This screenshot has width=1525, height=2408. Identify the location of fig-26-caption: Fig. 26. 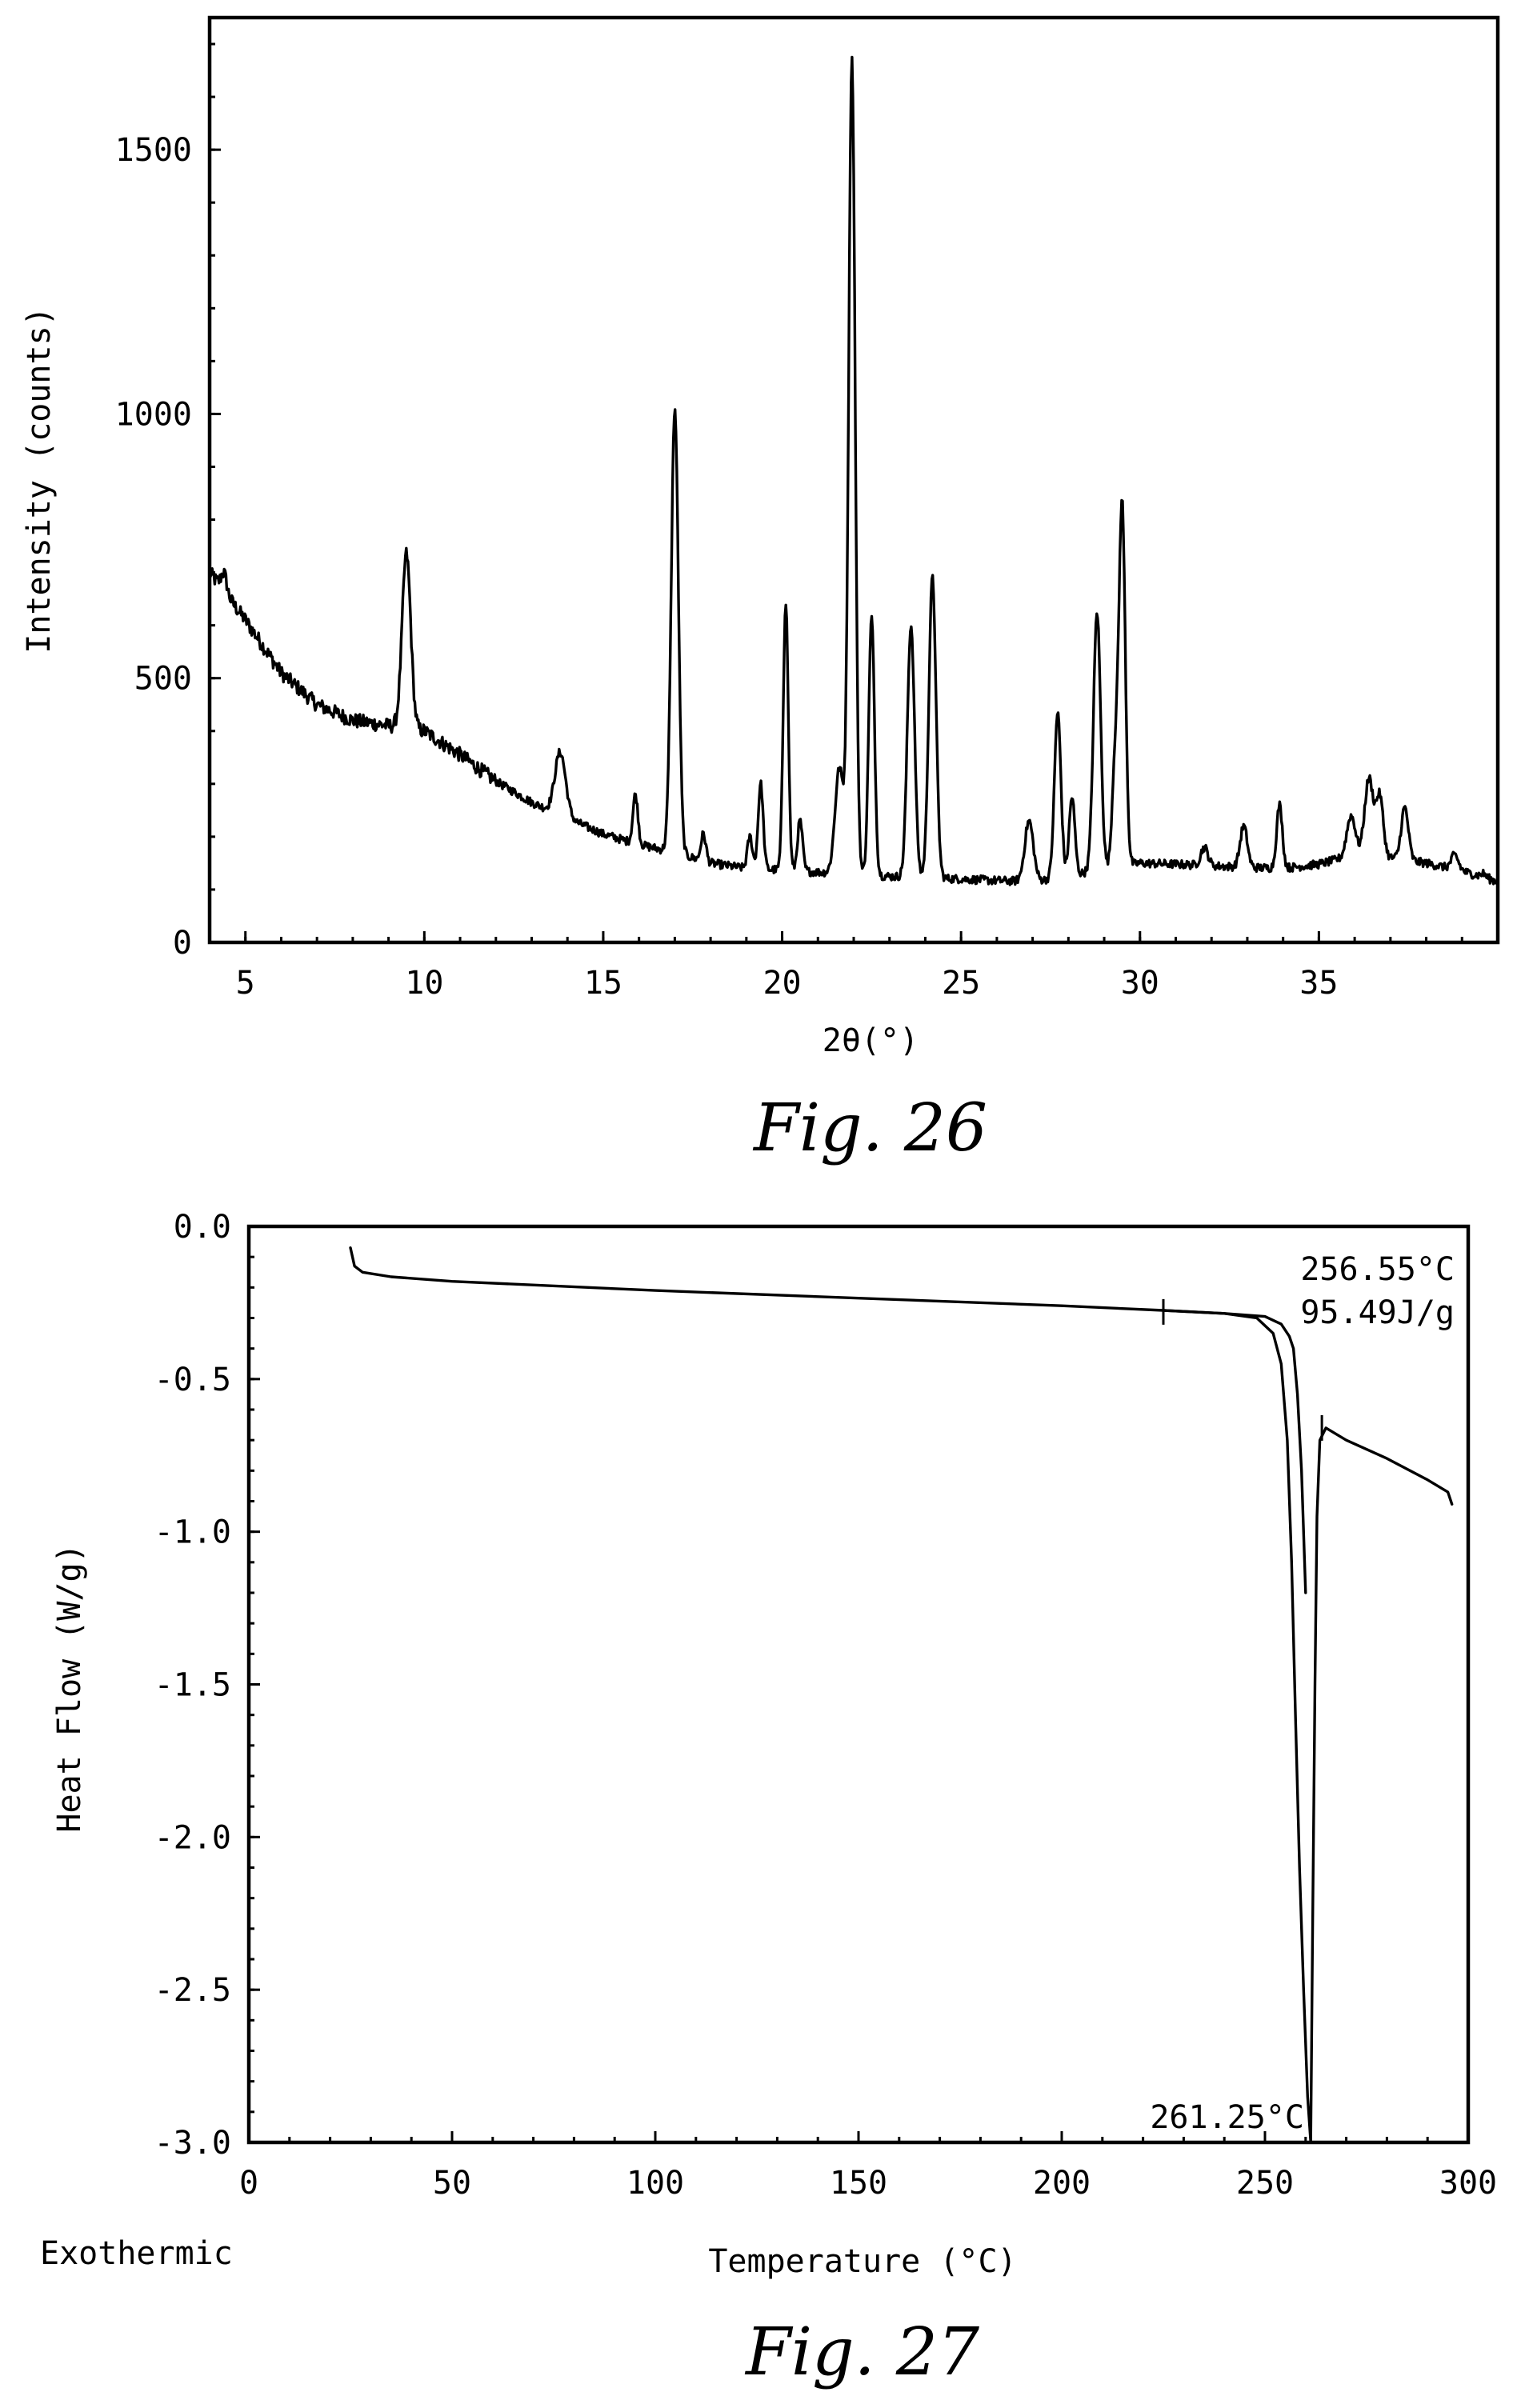
(870, 1128).